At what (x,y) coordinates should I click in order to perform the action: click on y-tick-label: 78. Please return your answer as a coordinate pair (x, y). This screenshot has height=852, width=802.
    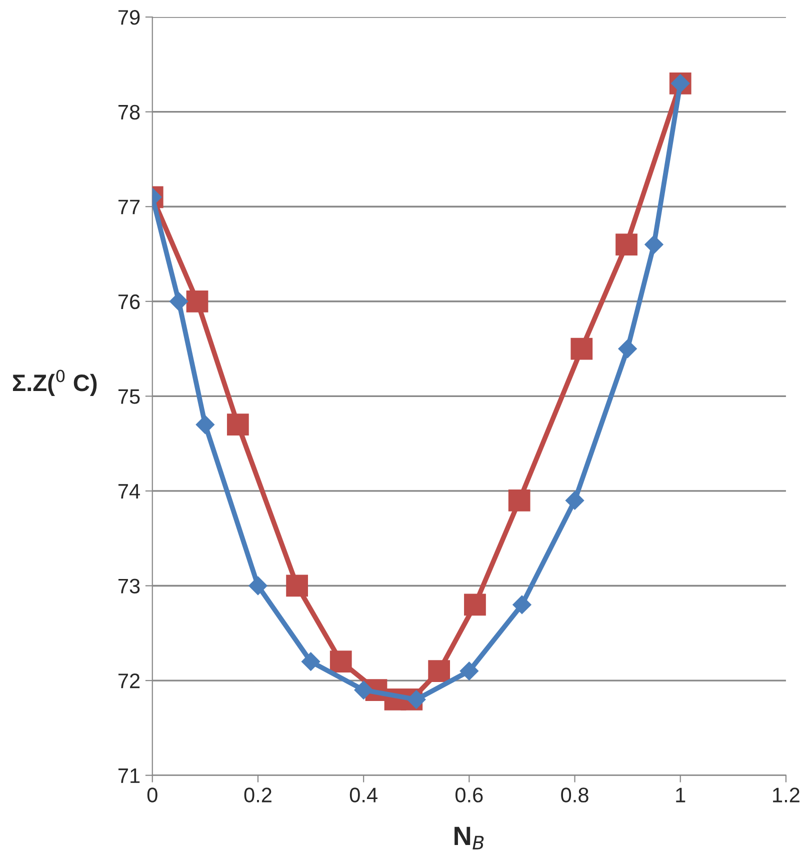
    Looking at the image, I should click on (129, 112).